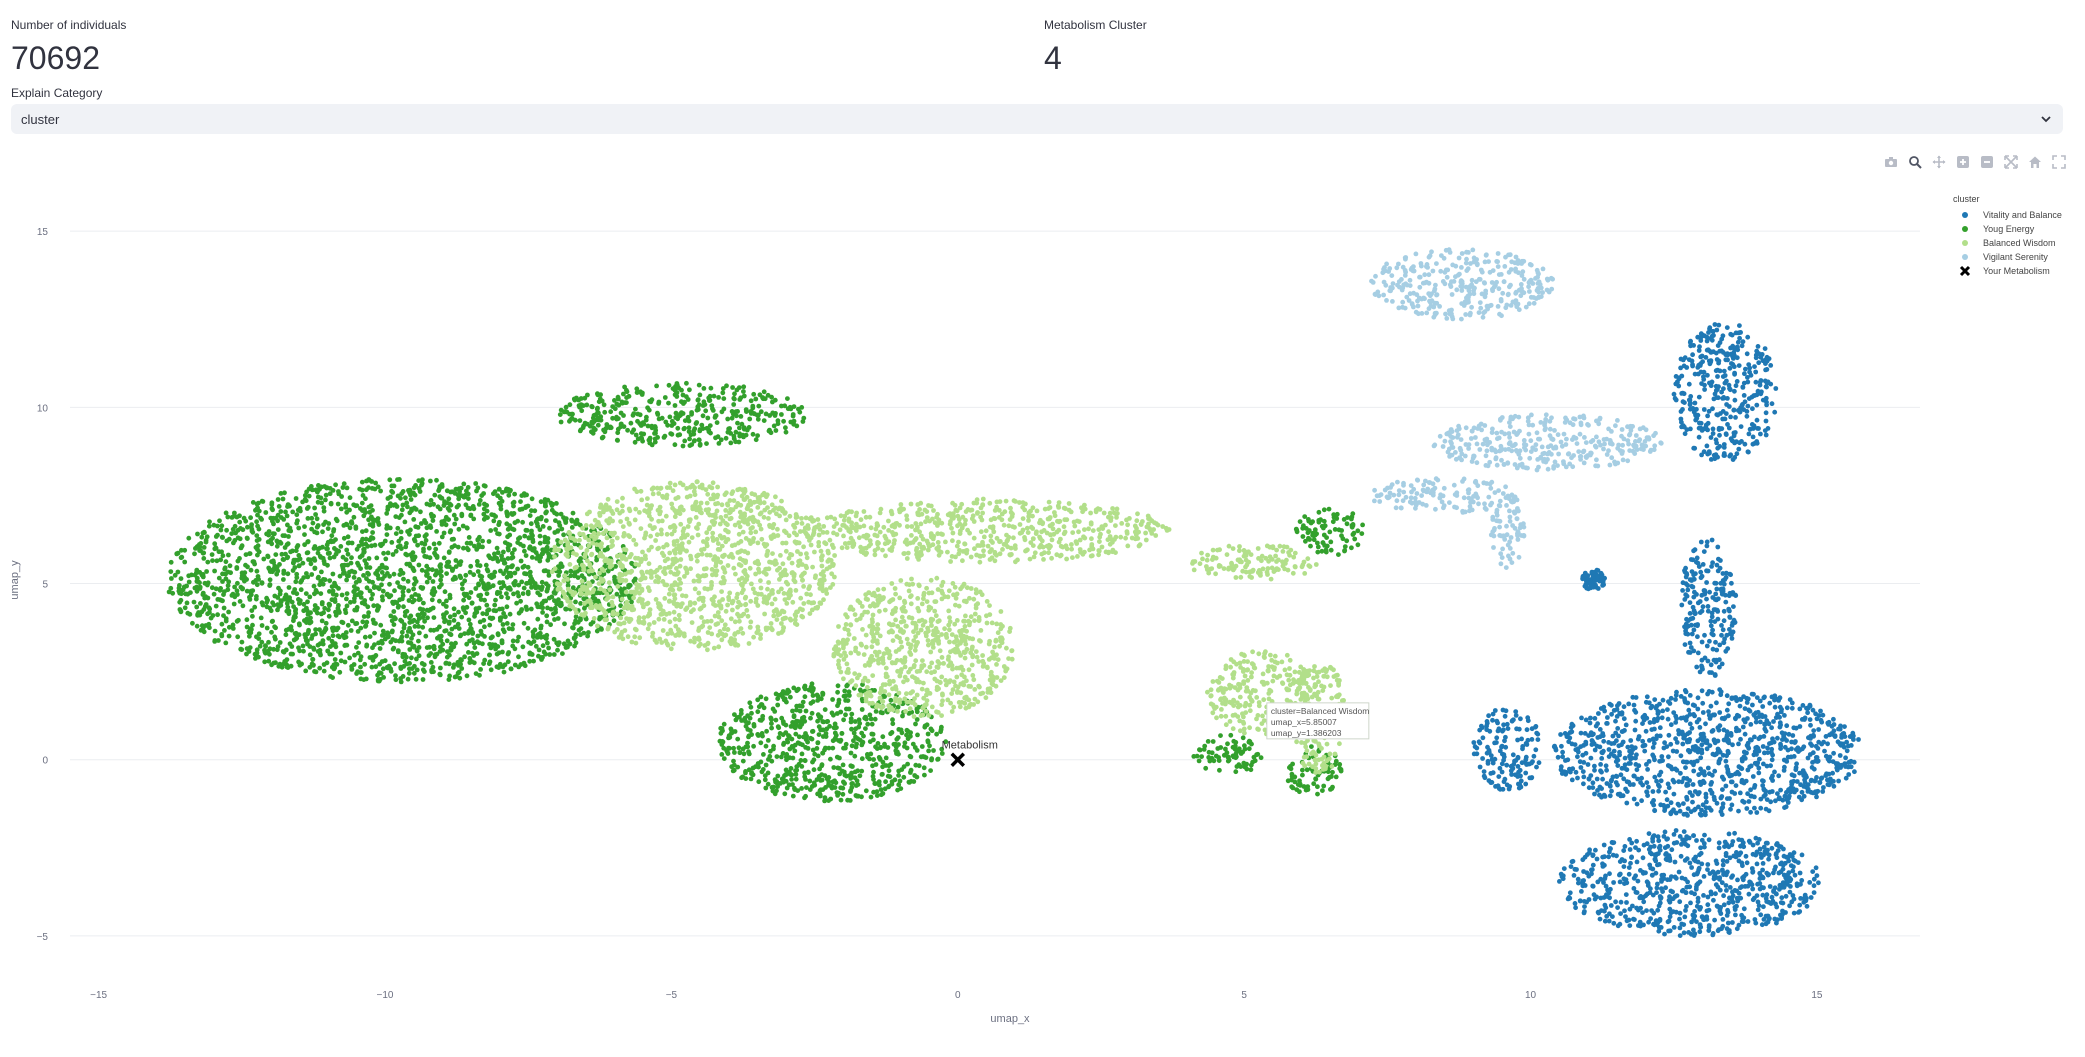 The image size is (2085, 1057). Describe the element at coordinates (1915, 162) in the screenshot. I see `zoom-icon` at that location.